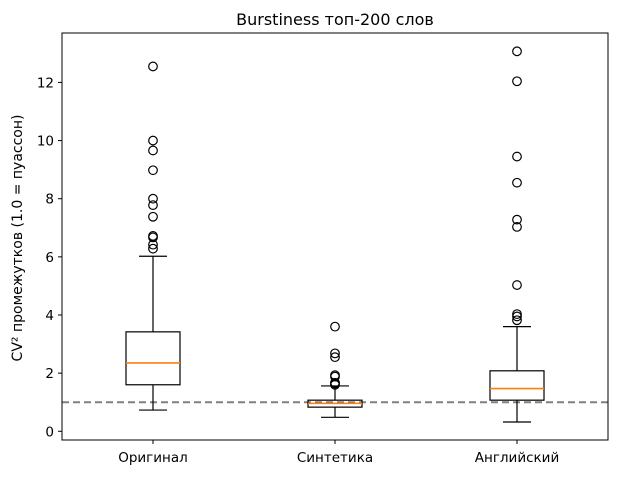 The width and height of the screenshot is (618, 477). Describe the element at coordinates (45, 83) in the screenshot. I see `y-tick-label: 12` at that location.